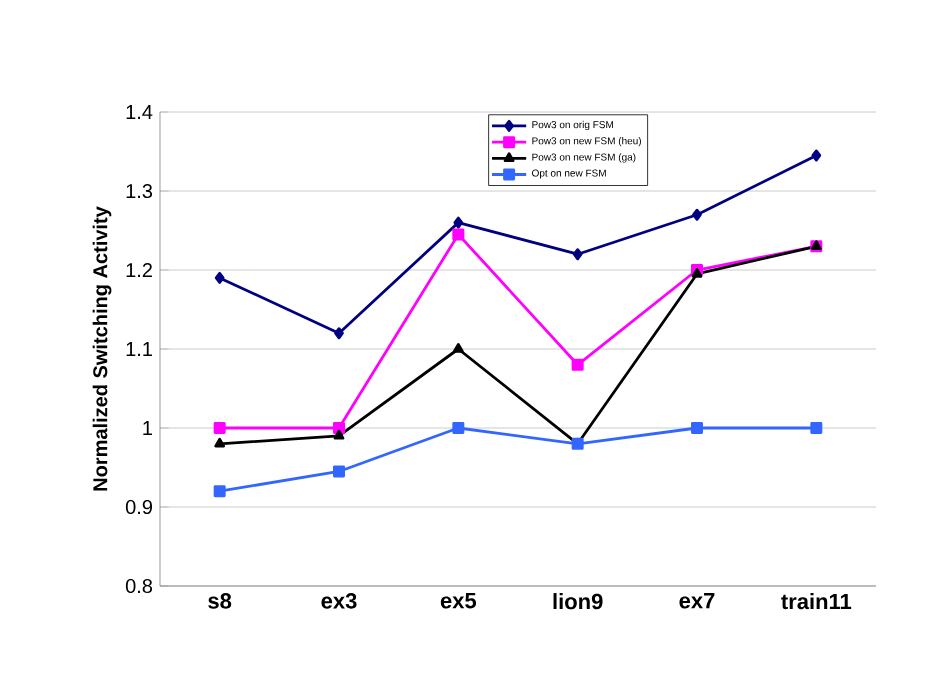 This screenshot has height=698, width=948. Describe the element at coordinates (139, 112) in the screenshot. I see `y-tick-label: 1.4` at that location.